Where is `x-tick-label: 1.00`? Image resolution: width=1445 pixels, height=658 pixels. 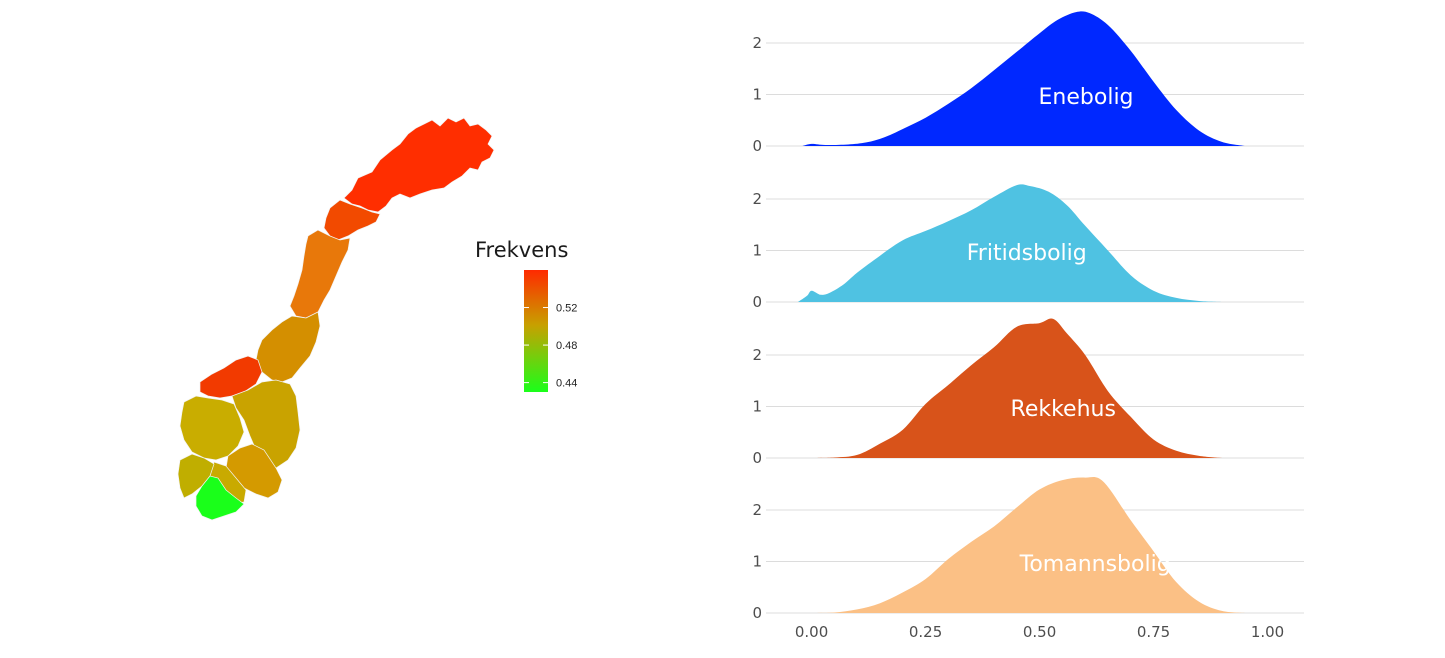
x-tick-label: 1.00 is located at coordinates (1267, 632).